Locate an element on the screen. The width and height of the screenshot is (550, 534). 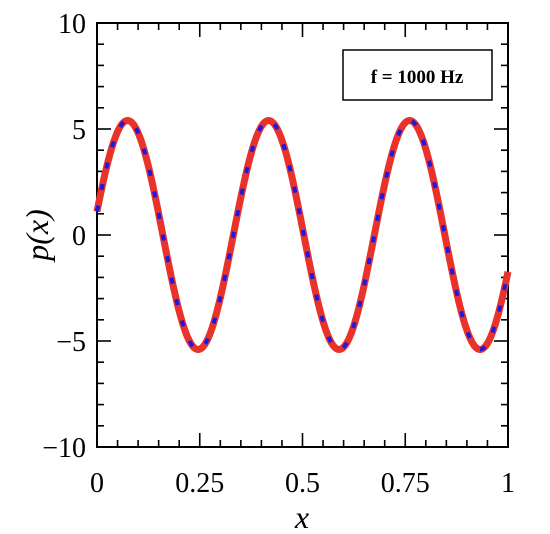
y-tick-label: −10 is located at coordinates (64, 448).